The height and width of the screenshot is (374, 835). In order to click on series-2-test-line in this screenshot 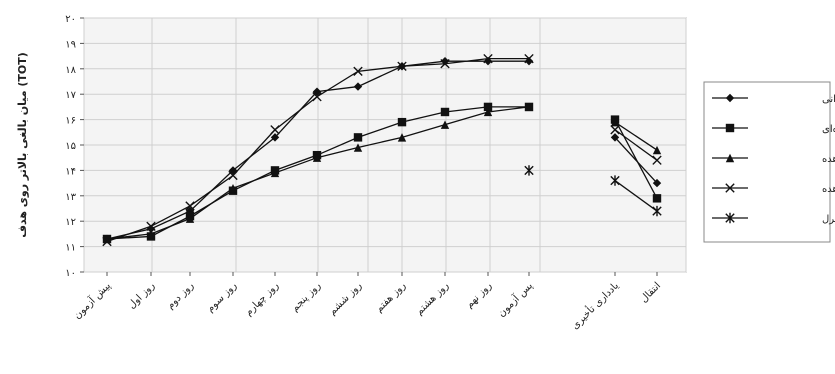, I will do `click(636, 136)`.